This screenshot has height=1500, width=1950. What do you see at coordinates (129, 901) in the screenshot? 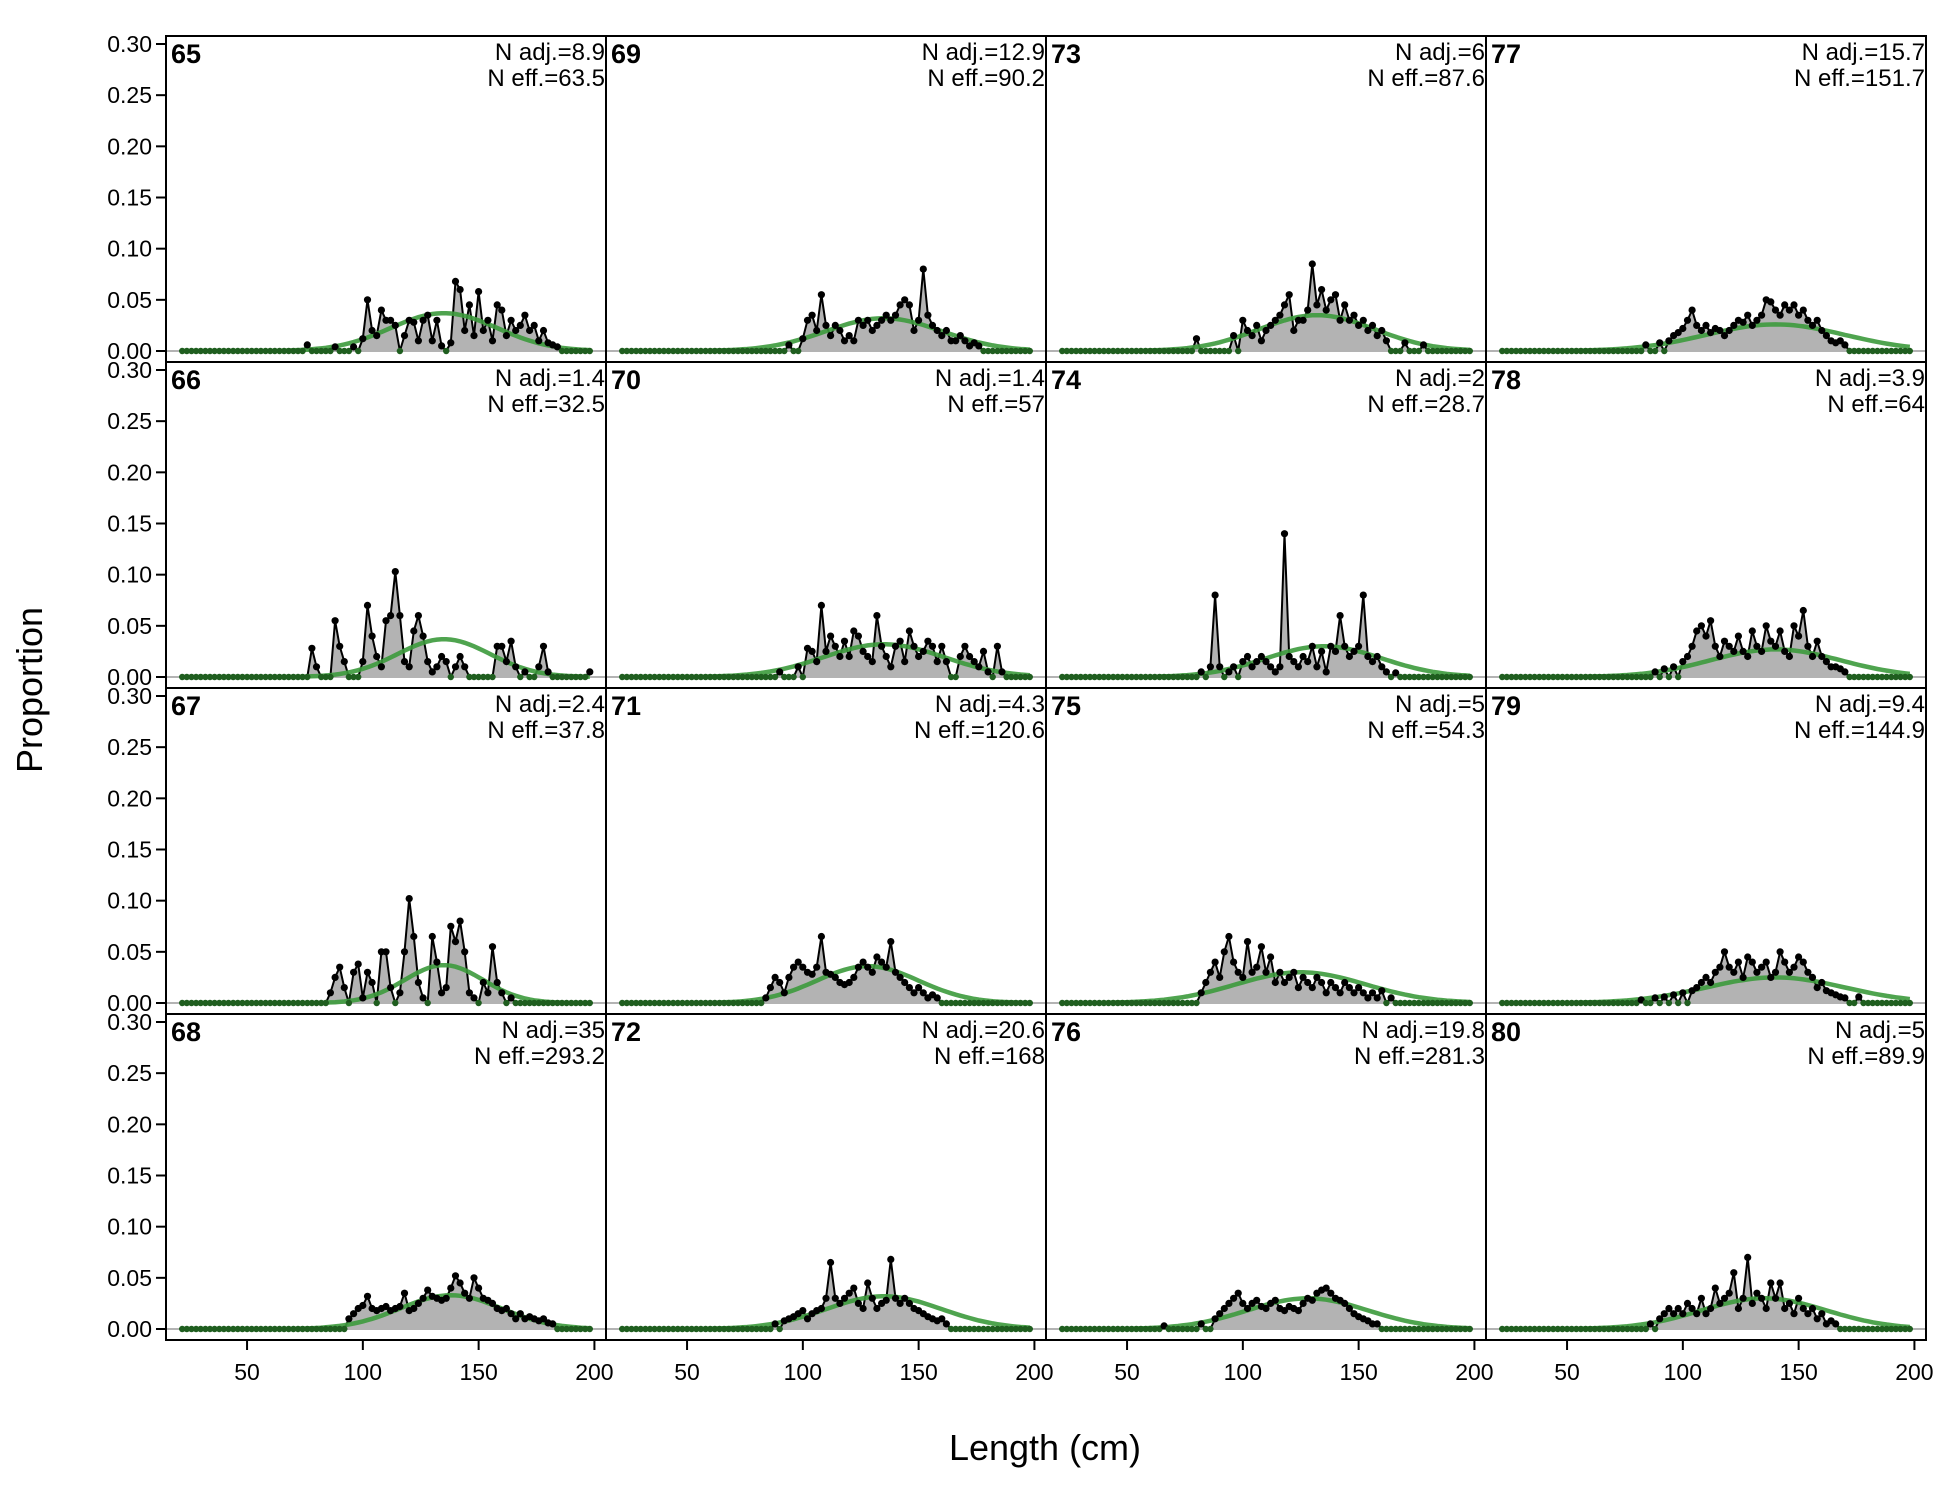
I see `y-tick-label: 0.10` at bounding box center [129, 901].